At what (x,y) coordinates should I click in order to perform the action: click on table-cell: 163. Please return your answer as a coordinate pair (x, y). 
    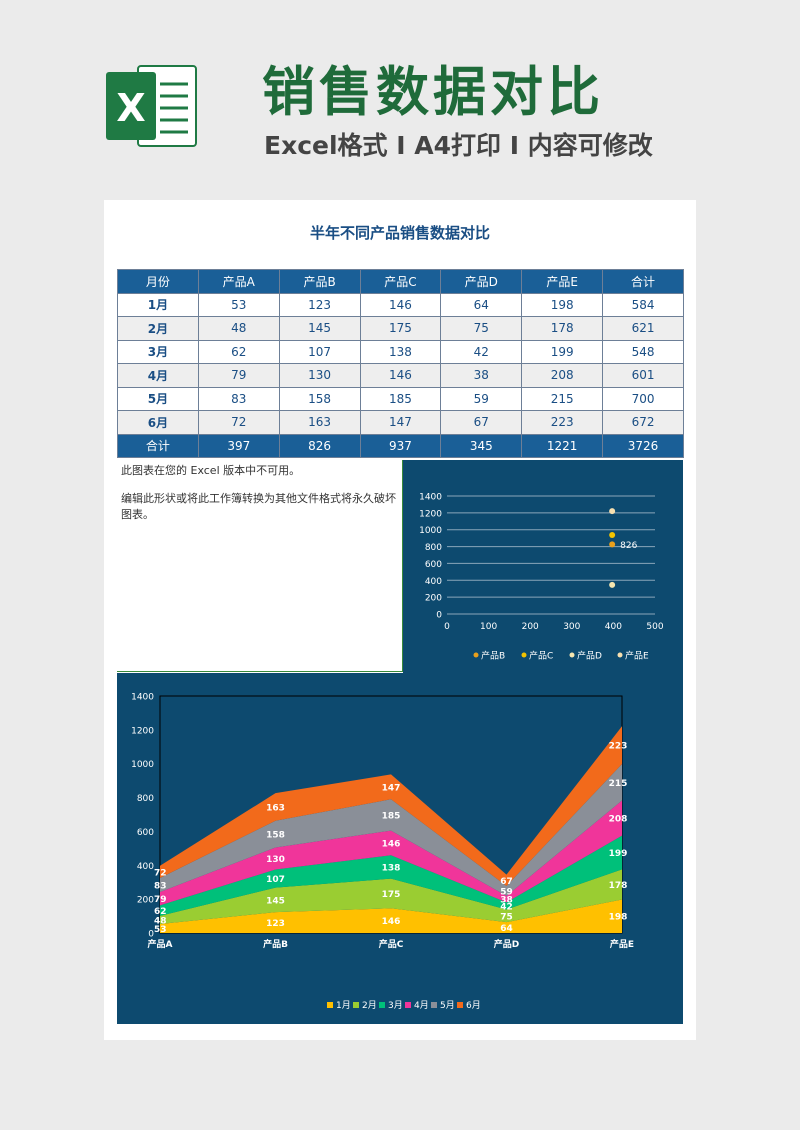
    Looking at the image, I should click on (319, 422).